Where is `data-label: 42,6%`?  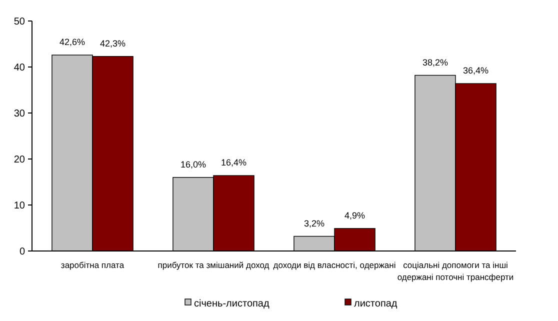
data-label: 42,6% is located at coordinates (72, 42).